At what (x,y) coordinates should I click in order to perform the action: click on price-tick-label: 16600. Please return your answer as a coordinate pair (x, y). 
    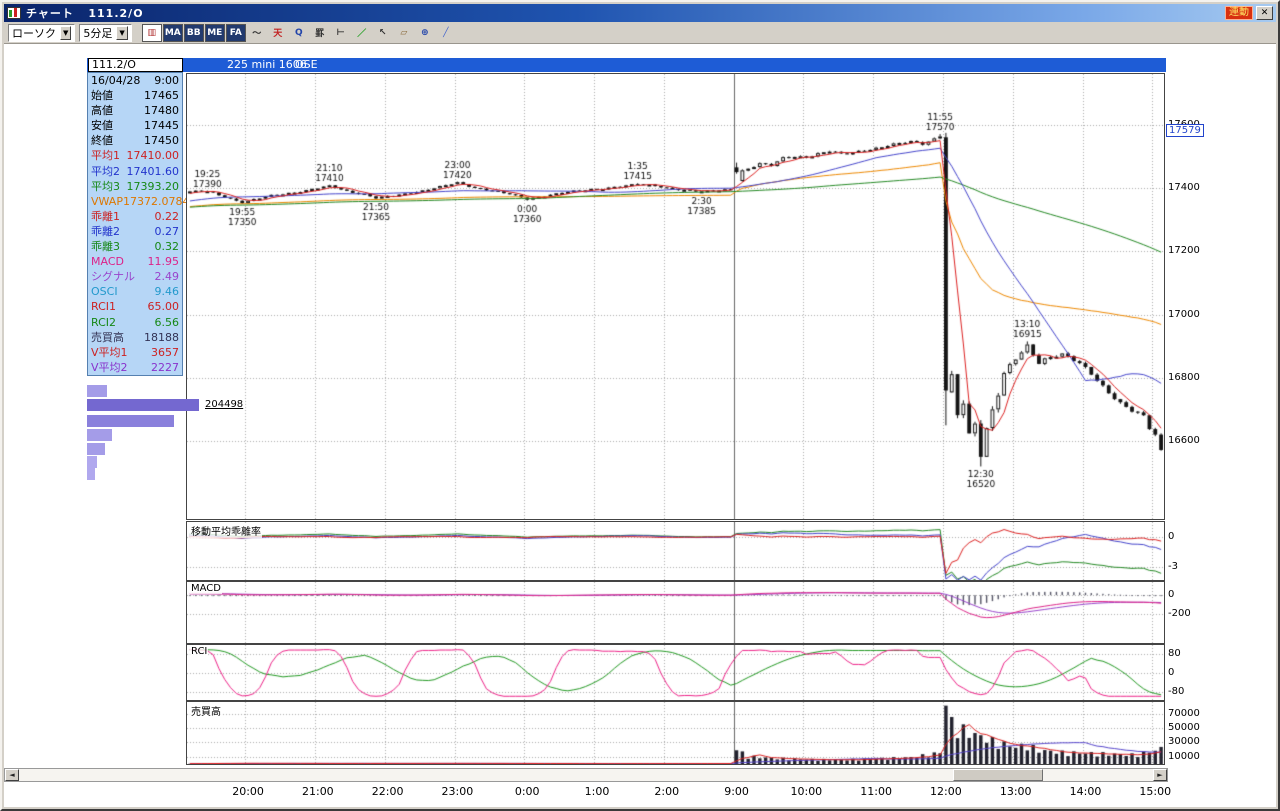
    Looking at the image, I should click on (1184, 441).